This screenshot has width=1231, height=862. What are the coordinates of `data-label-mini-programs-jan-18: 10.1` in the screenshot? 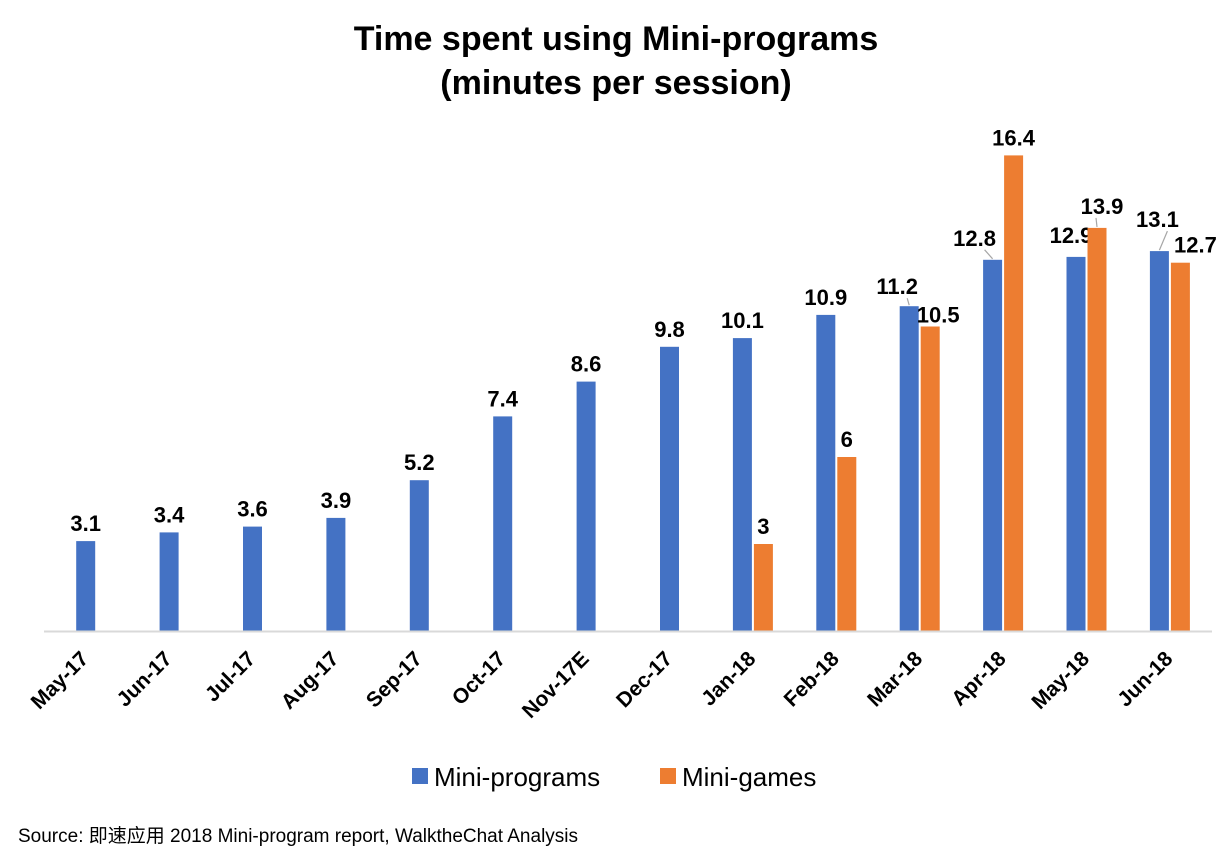 It's located at (742, 320).